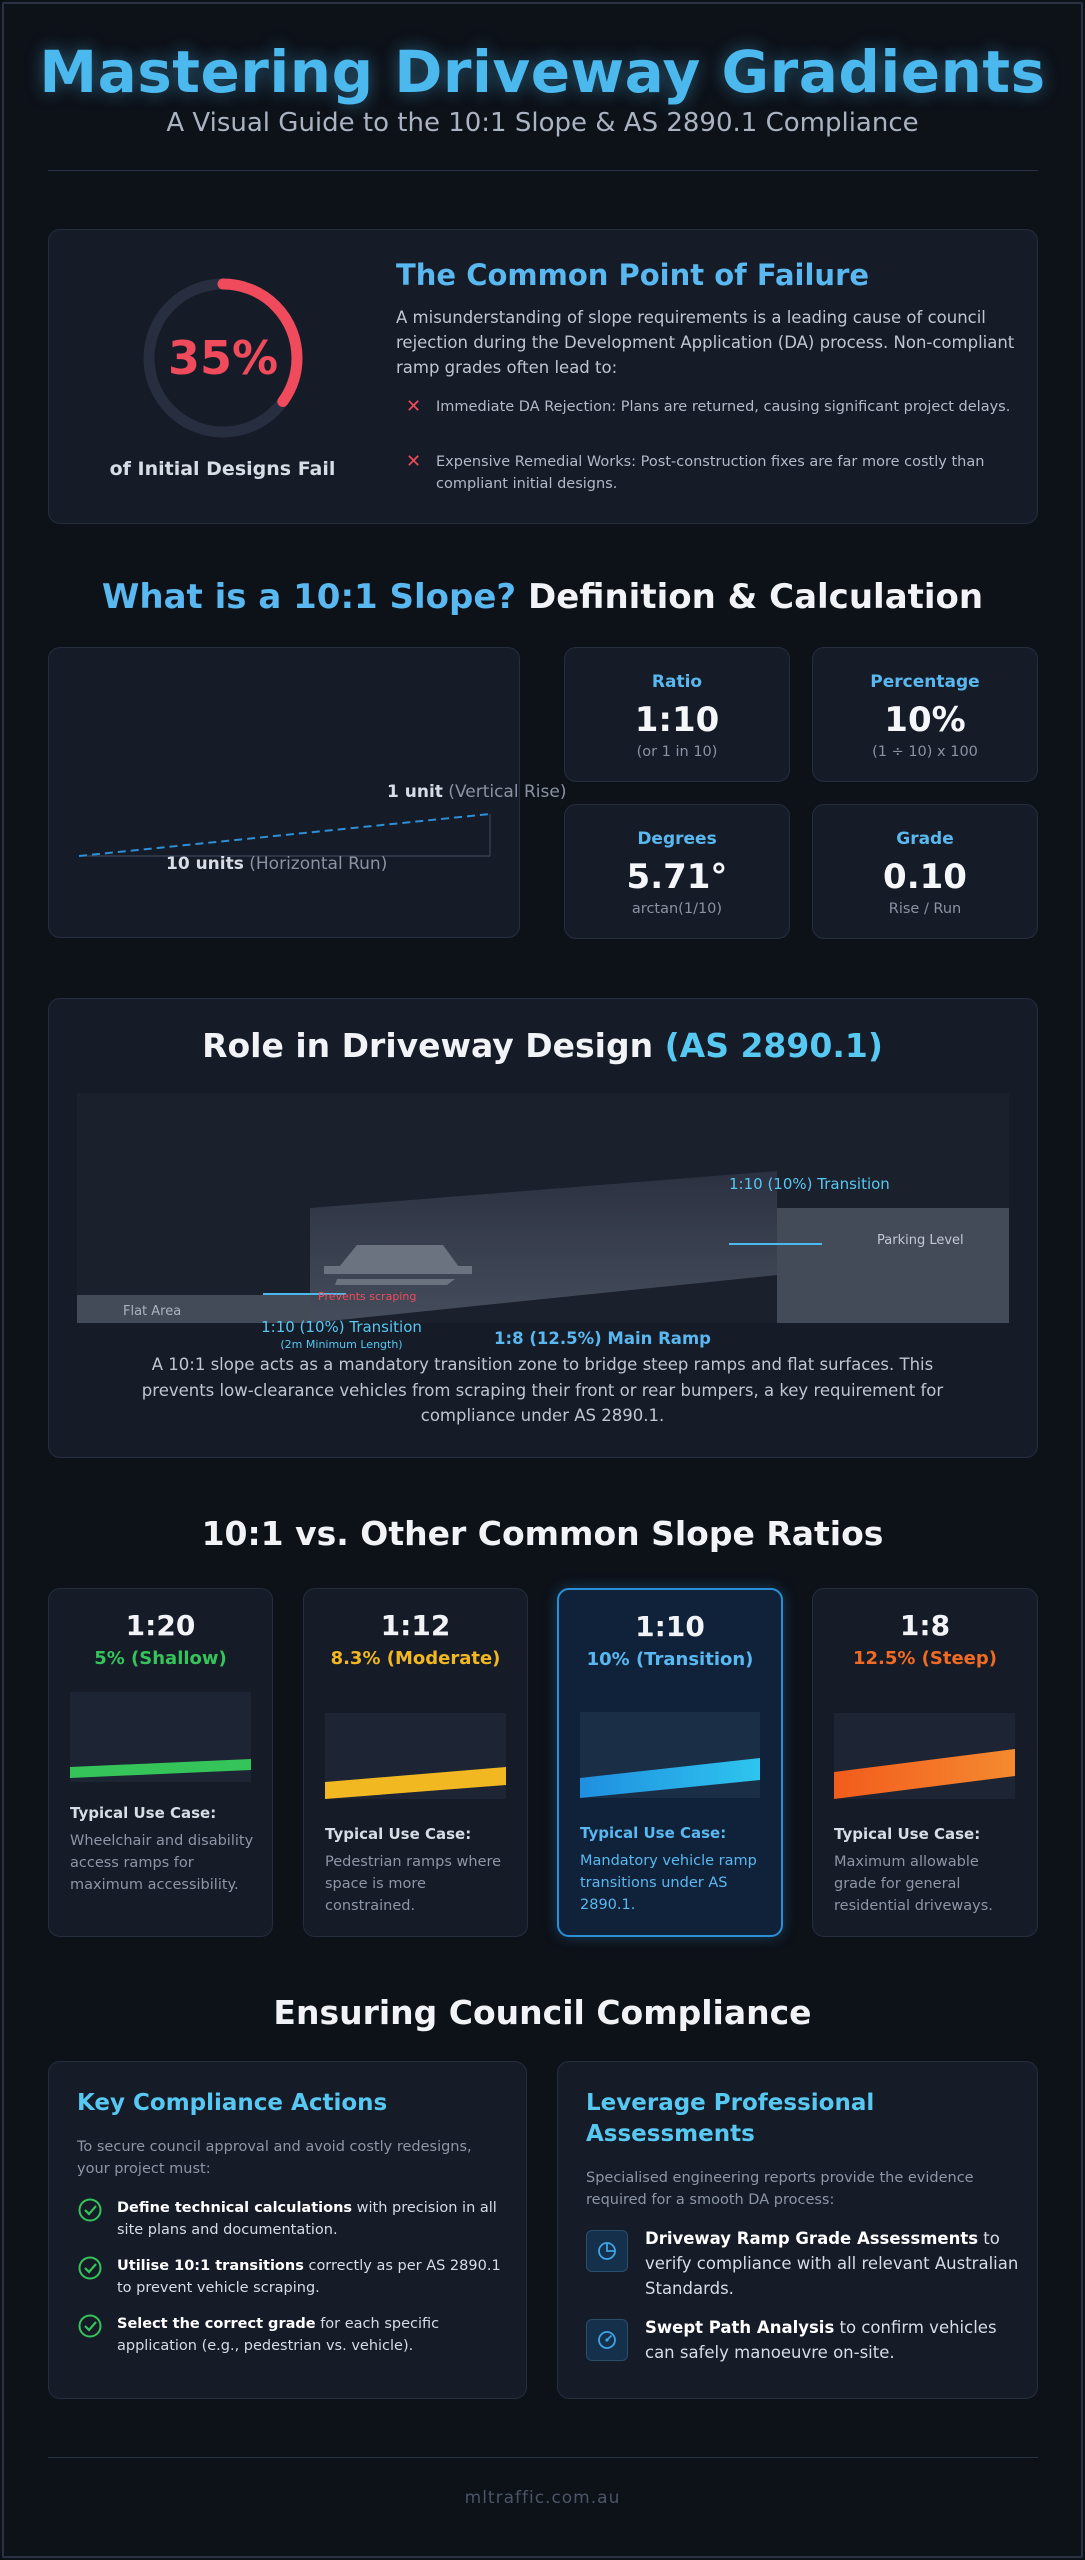 The height and width of the screenshot is (2560, 1085). What do you see at coordinates (773, 1045) in the screenshot?
I see `role-heading-highlight: (AS 2890.1)` at bounding box center [773, 1045].